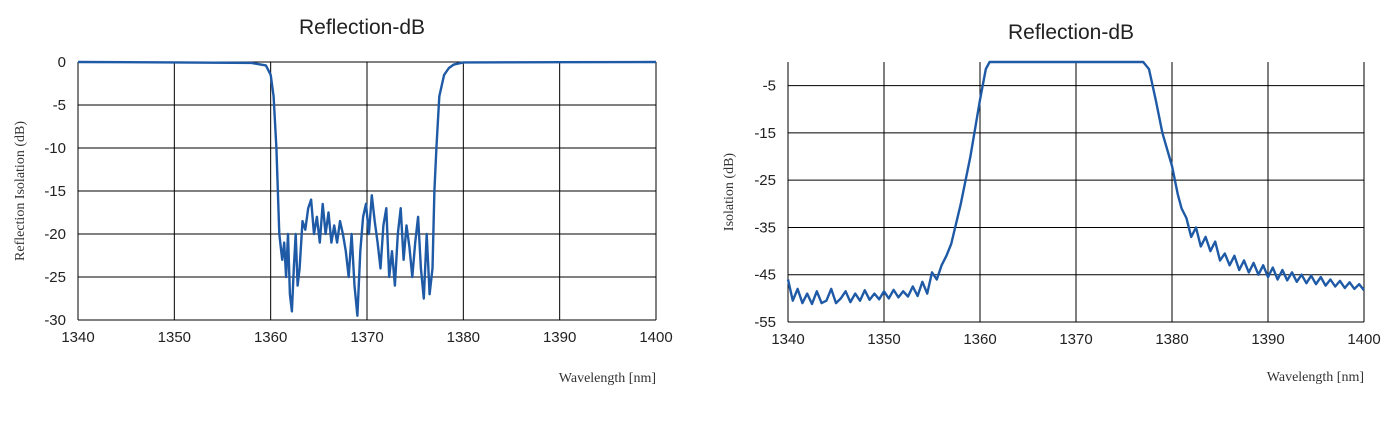 The height and width of the screenshot is (424, 1394). Describe the element at coordinates (55, 234) in the screenshot. I see `y-tick-label: -20` at that location.